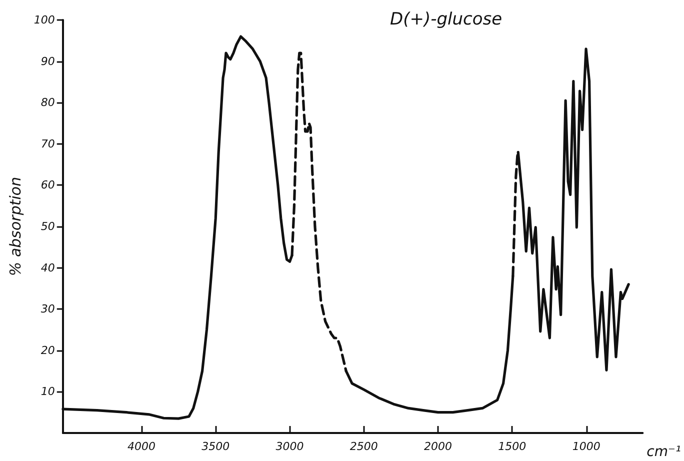  Describe the element at coordinates (446, 20) in the screenshot. I see `chart-title: D(+)-glucose` at that location.